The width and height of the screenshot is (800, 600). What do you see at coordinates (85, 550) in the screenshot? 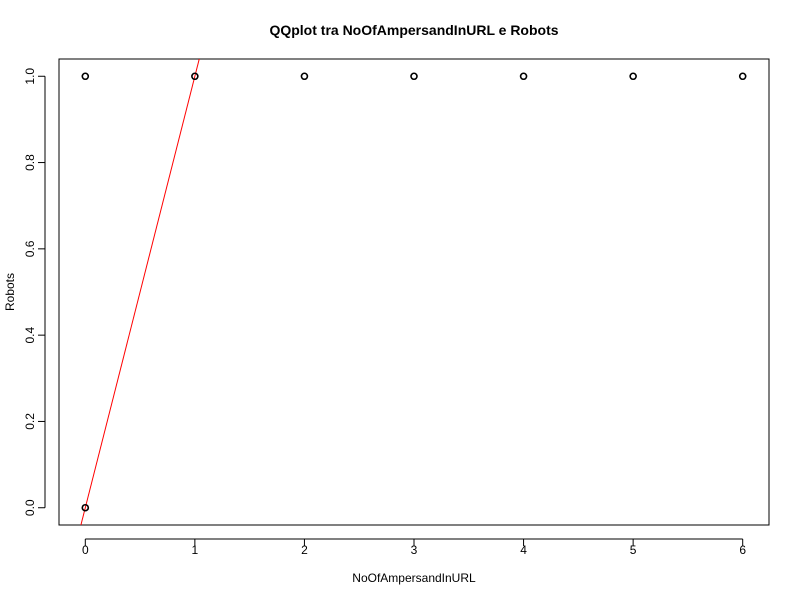
I see `x-tick-label: 0` at bounding box center [85, 550].